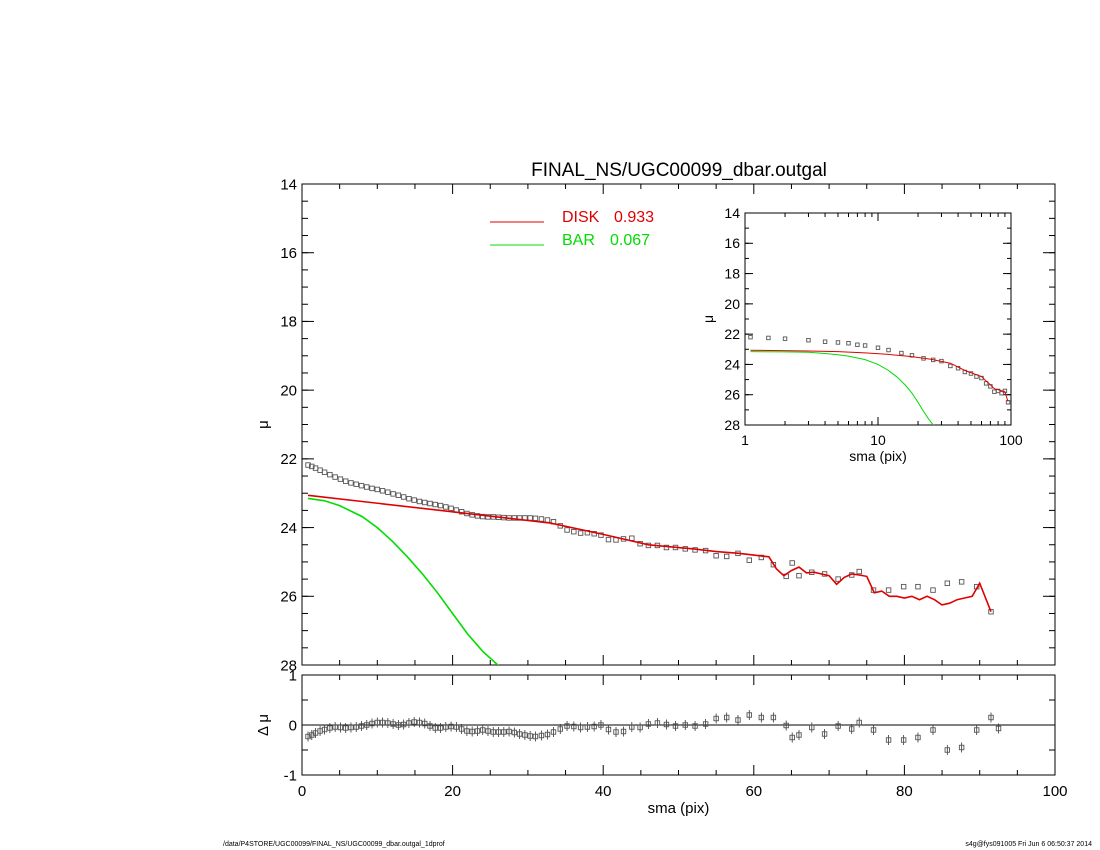 The width and height of the screenshot is (1100, 850). What do you see at coordinates (293, 675) in the screenshot?
I see `residual-ytick-label: 1` at bounding box center [293, 675].